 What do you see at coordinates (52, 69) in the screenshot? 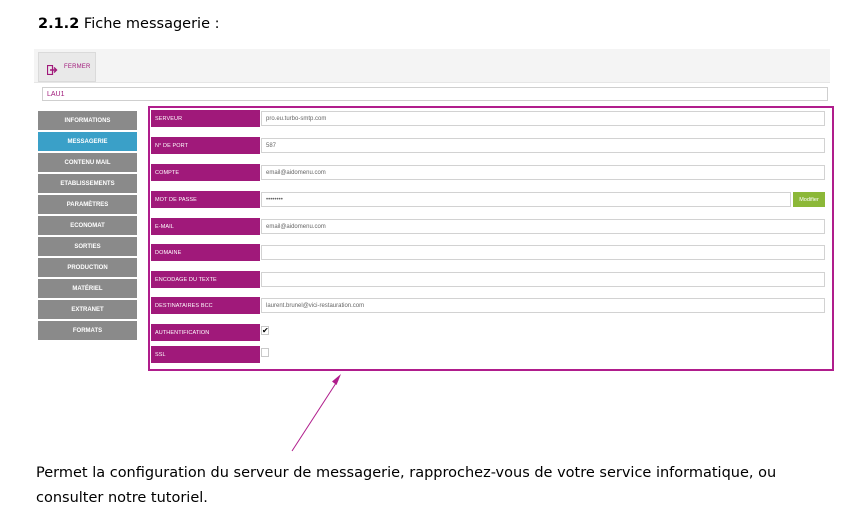
I see `exit-icon` at bounding box center [52, 69].